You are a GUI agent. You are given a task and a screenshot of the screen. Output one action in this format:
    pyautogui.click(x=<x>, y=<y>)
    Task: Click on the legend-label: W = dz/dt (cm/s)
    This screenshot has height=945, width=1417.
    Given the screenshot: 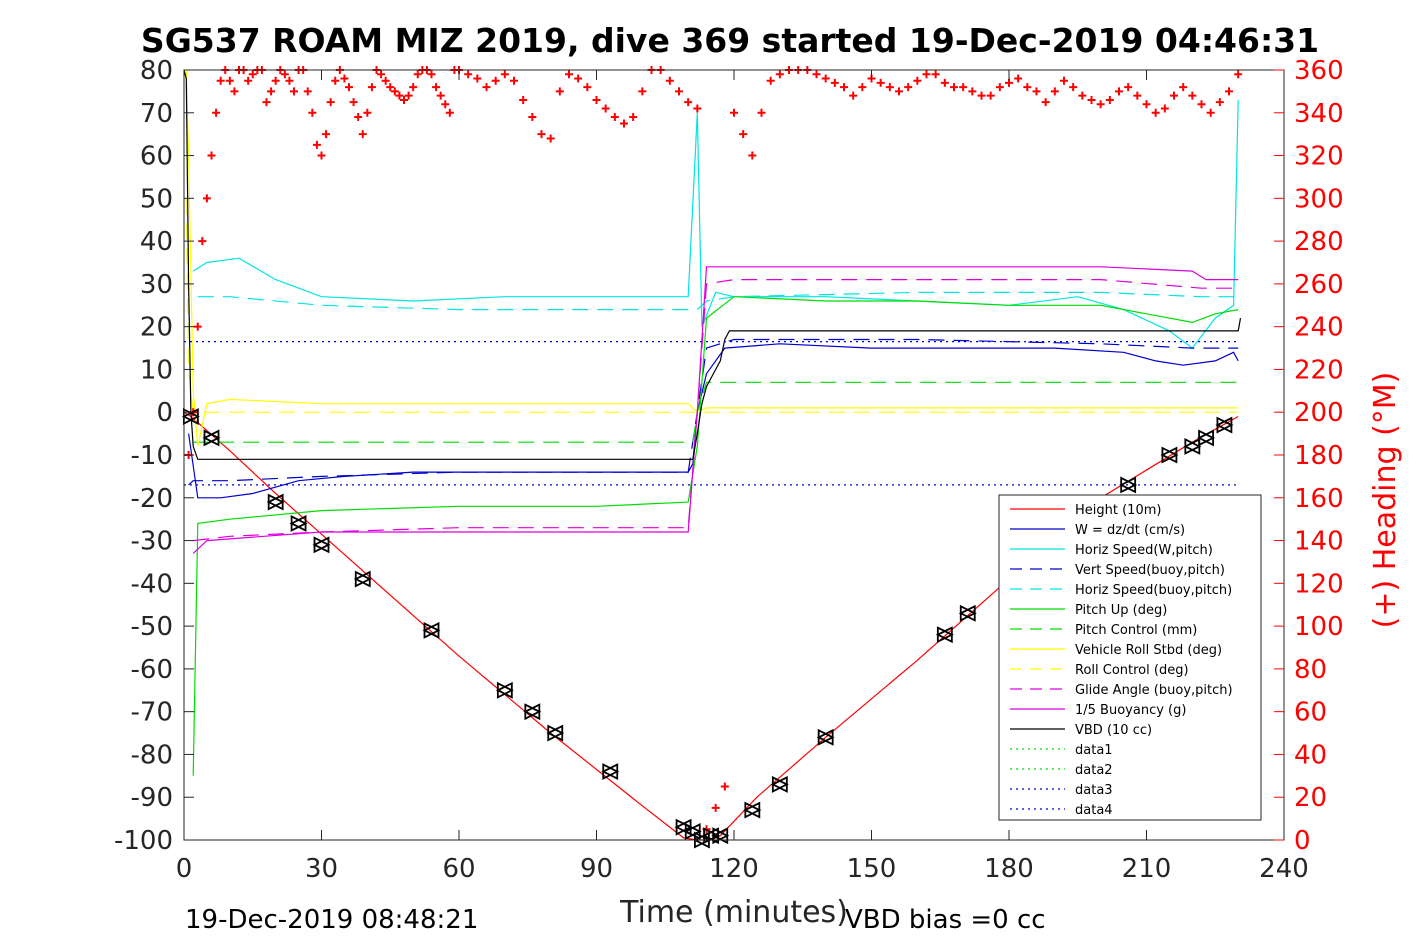 What is the action you would take?
    pyautogui.click(x=1130, y=530)
    